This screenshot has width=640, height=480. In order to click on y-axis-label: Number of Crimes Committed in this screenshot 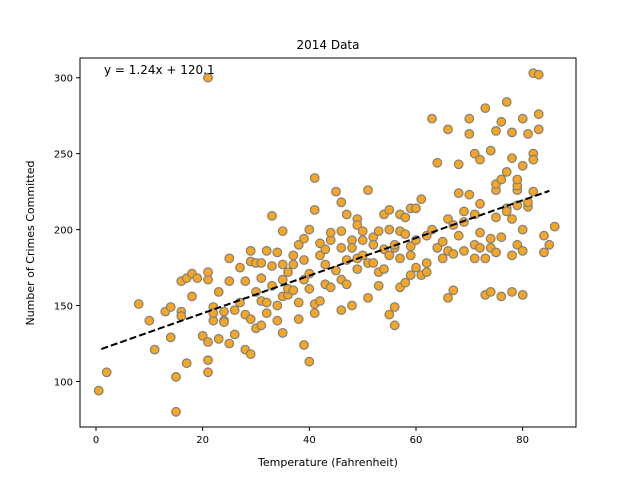, I will do `click(30, 242)`.